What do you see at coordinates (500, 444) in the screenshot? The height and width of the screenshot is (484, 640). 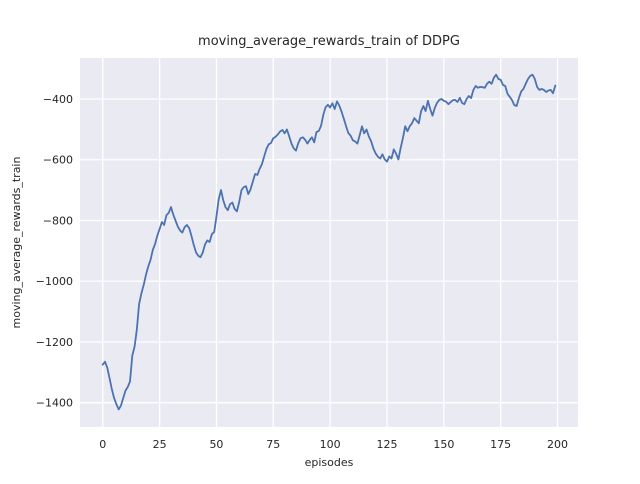 I see `x-tick-label: 175` at bounding box center [500, 444].